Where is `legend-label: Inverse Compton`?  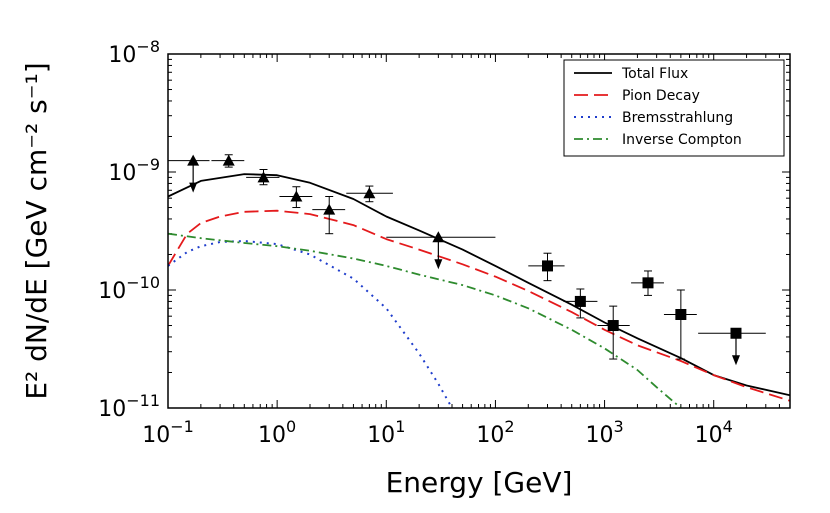
legend-label: Inverse Compton is located at coordinates (682, 140).